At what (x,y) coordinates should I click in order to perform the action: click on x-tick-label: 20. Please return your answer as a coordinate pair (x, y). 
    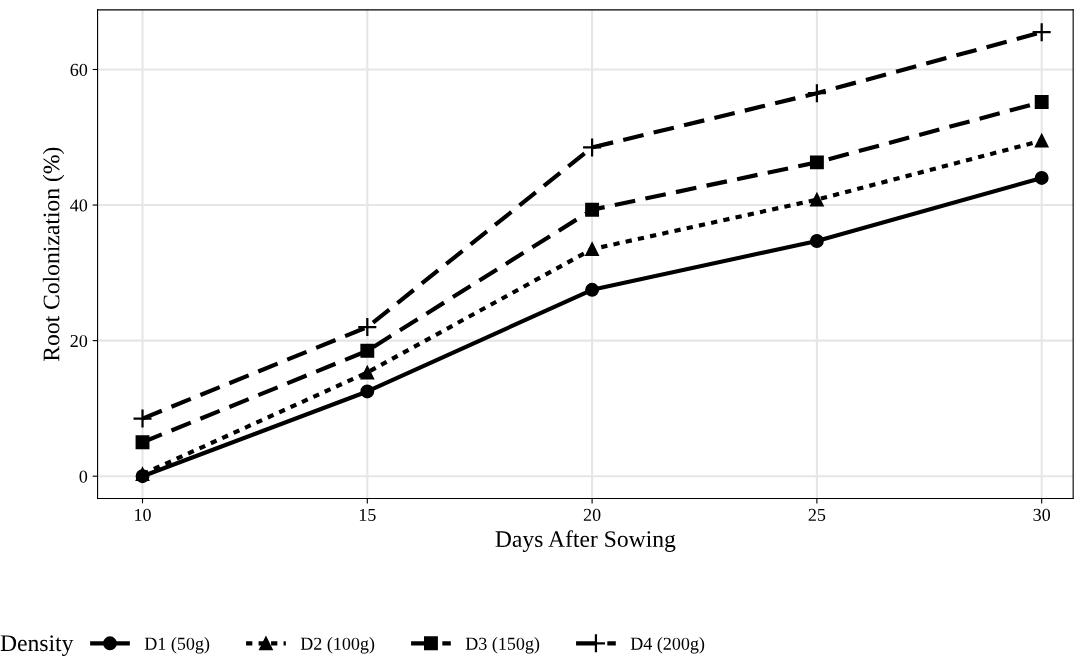
    Looking at the image, I should click on (592, 514).